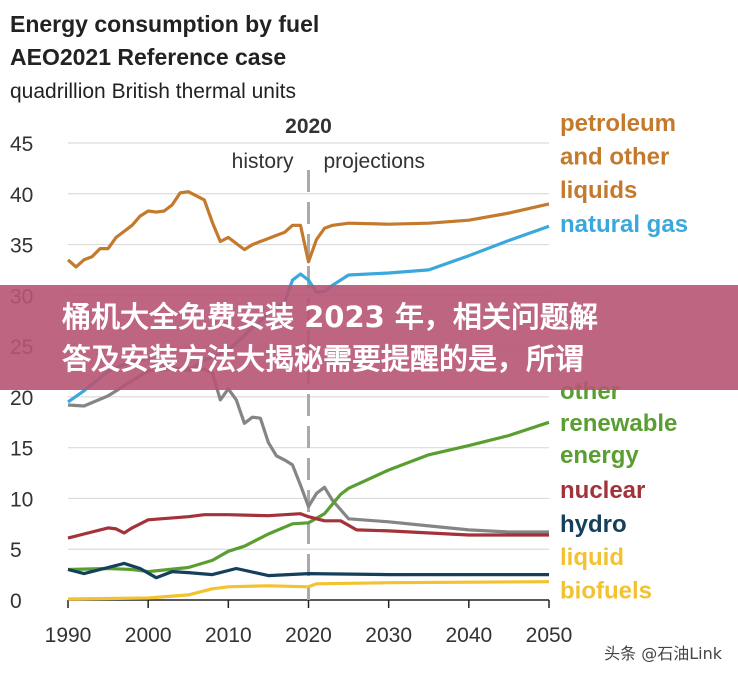 This screenshot has width=738, height=677. What do you see at coordinates (614, 157) in the screenshot?
I see `legend-label: and other` at bounding box center [614, 157].